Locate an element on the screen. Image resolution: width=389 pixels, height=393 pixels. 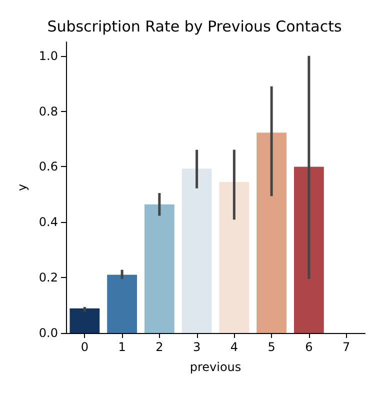
x-tick-label: 5 is located at coordinates (272, 347).